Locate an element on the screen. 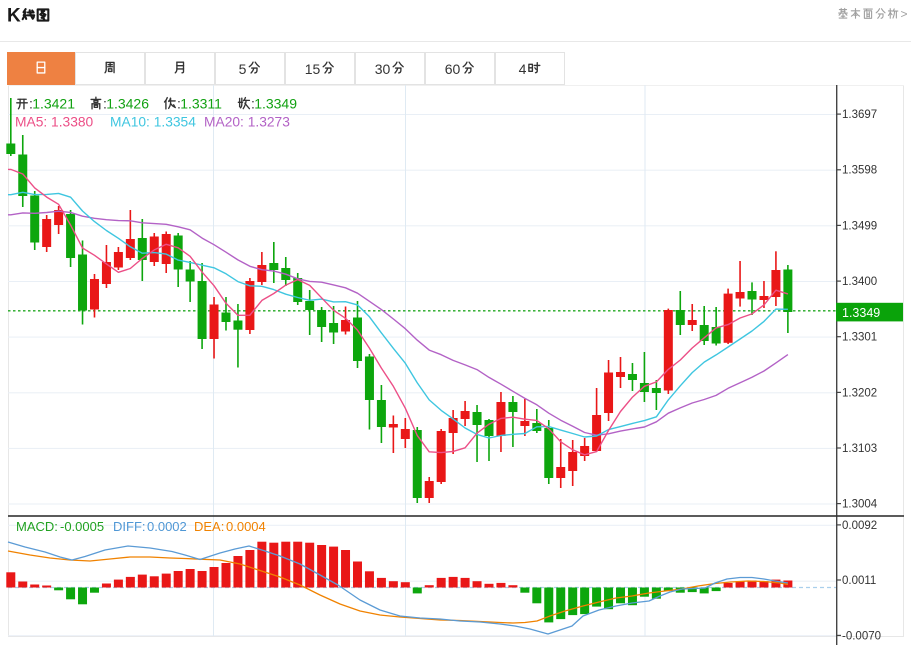  svg-text: 1.3301 is located at coordinates (859, 338).